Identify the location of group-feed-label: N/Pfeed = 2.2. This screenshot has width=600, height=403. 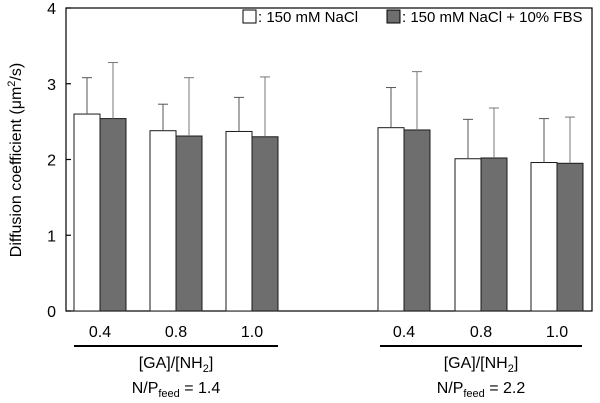
(481, 390).